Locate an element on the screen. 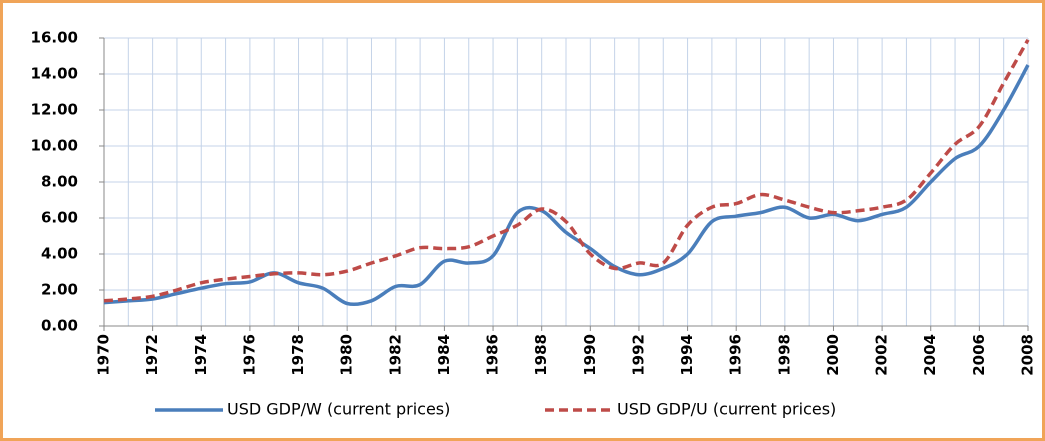  x-tick-label: 2002 is located at coordinates (882, 355).